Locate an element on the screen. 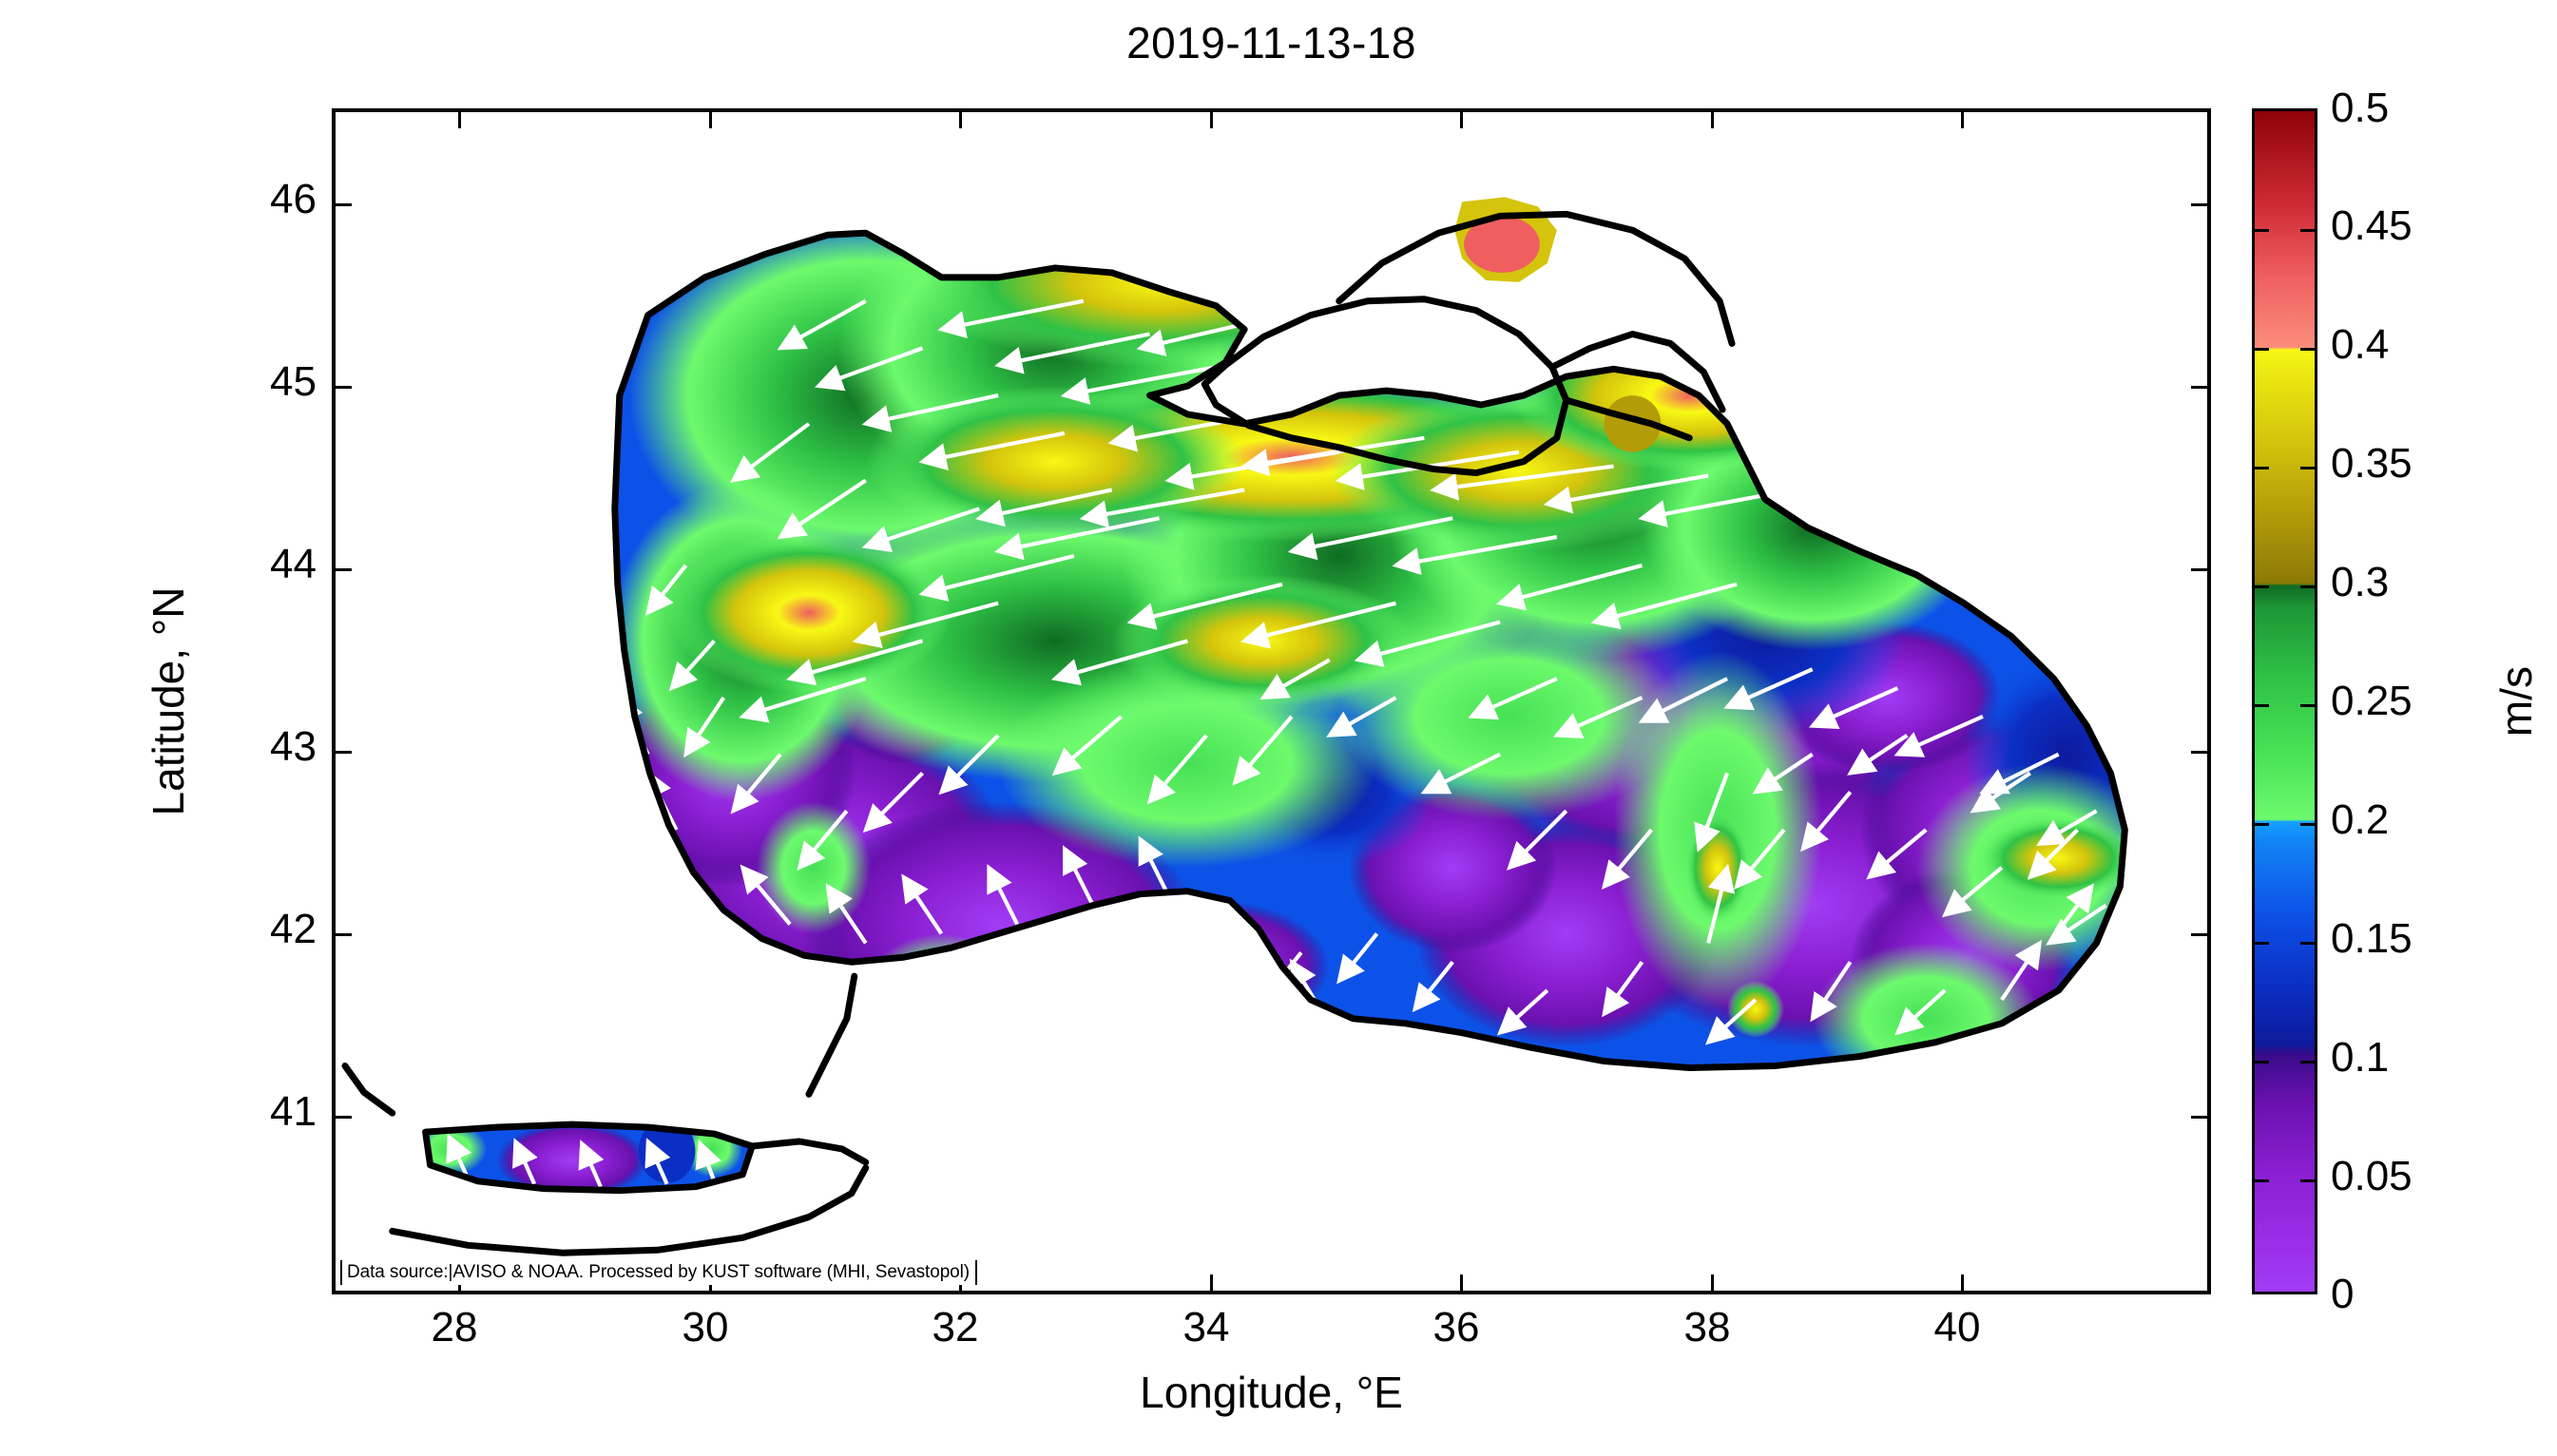 The height and width of the screenshot is (1456, 2557). colorbar-tick-label: 0.35 is located at coordinates (2372, 463).